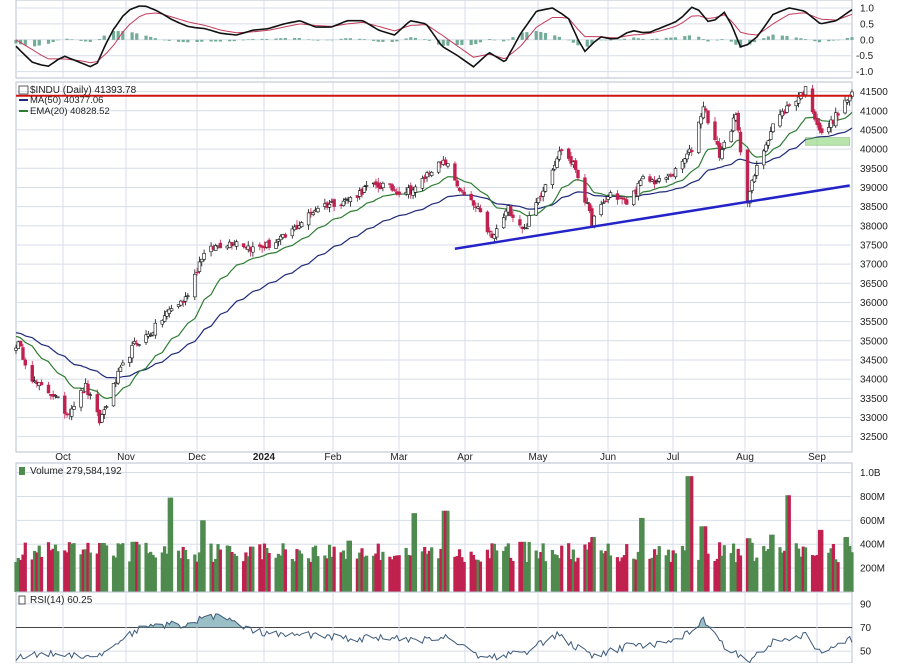 This screenshot has height=668, width=900. Describe the element at coordinates (399, 457) in the screenshot. I see `x-tick-label: Mar` at that location.